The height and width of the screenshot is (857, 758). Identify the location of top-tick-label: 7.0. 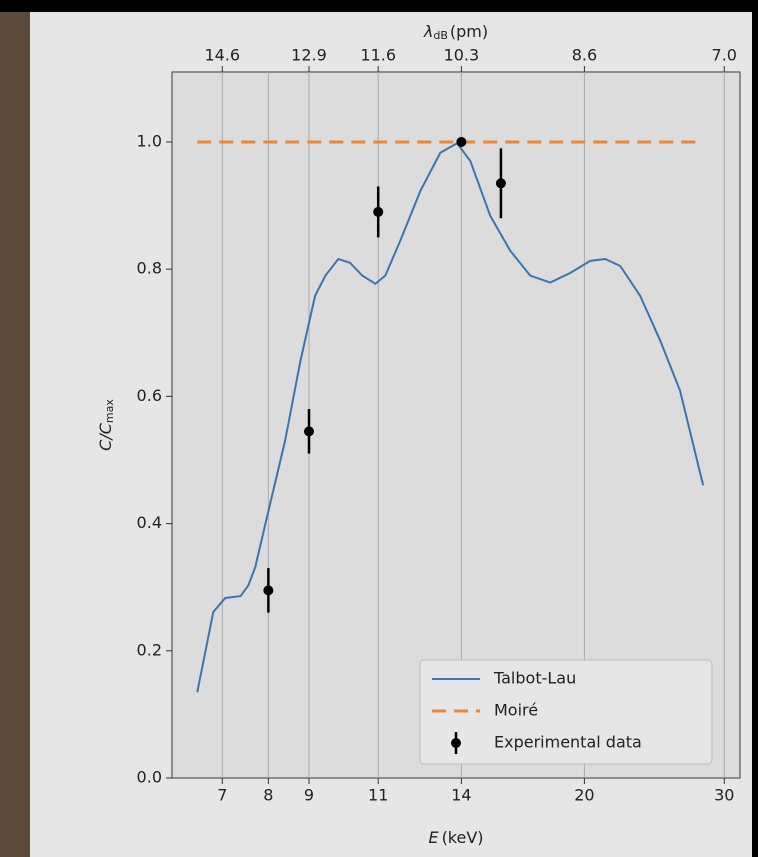
(724, 55).